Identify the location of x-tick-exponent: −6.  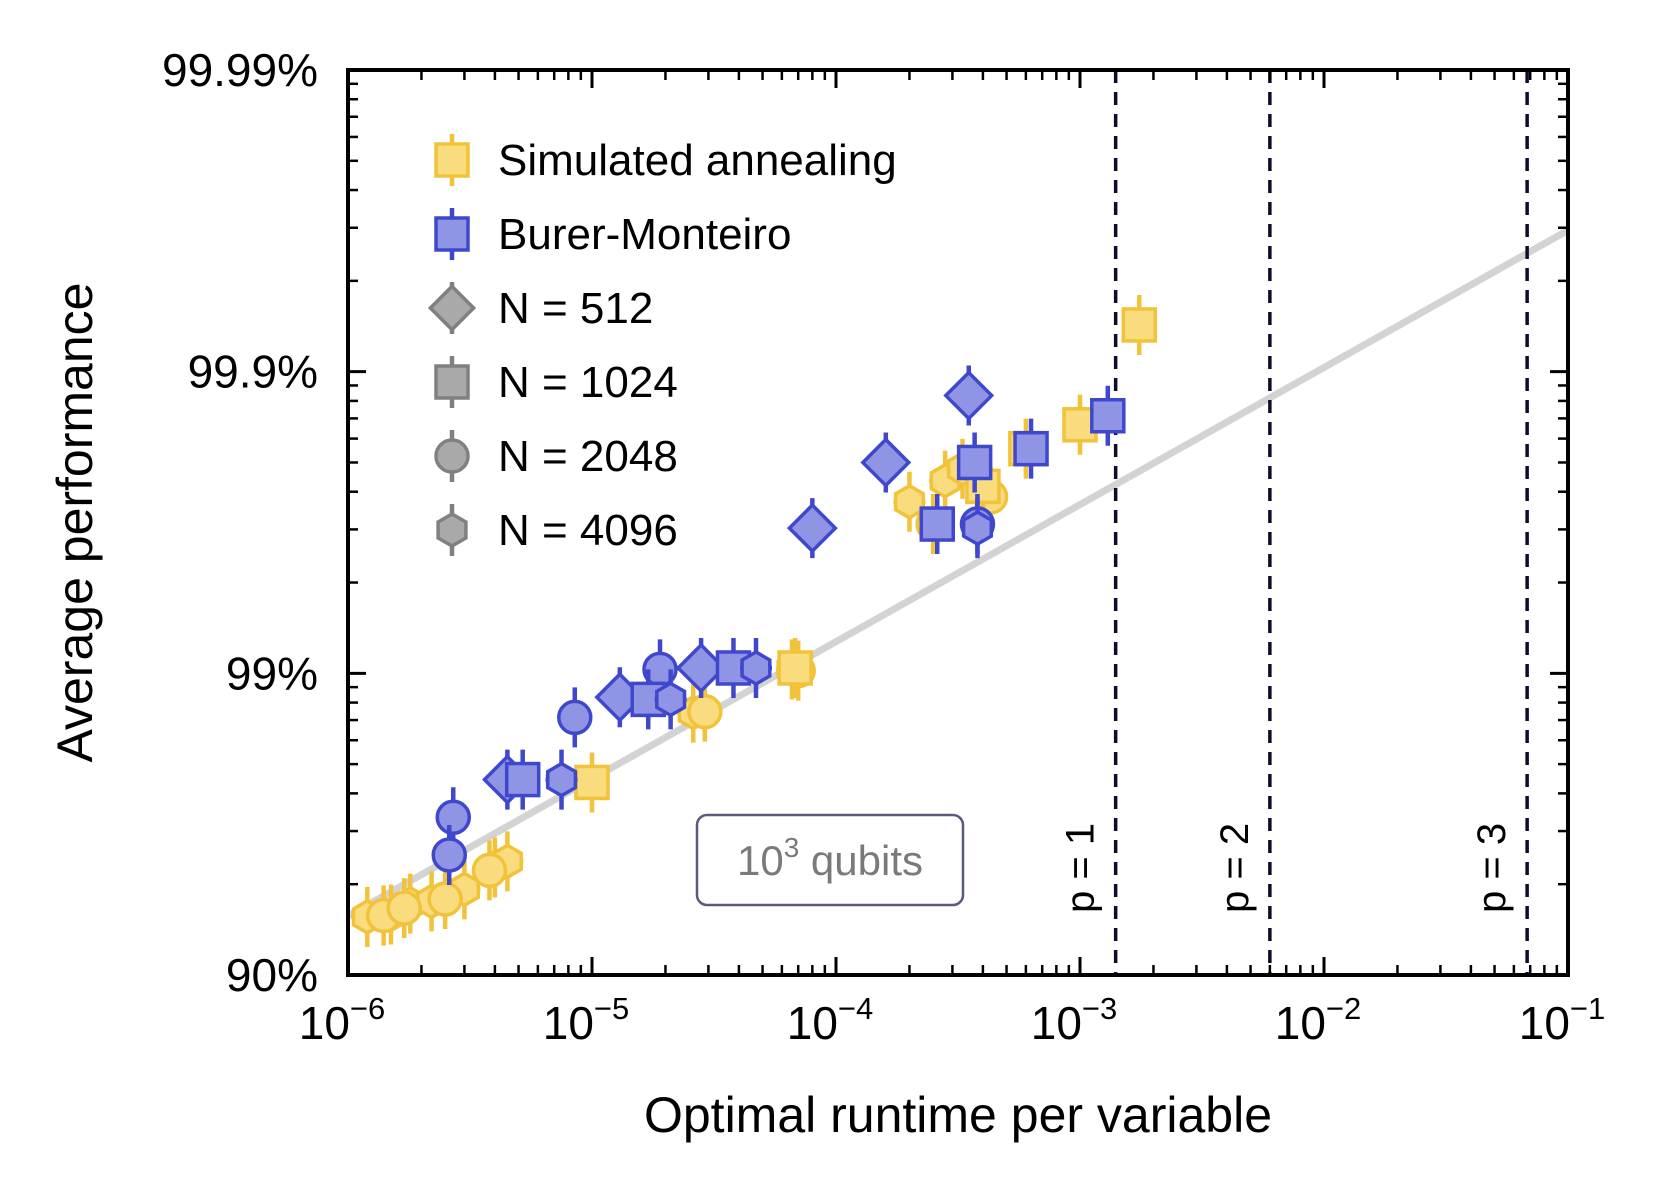
(367, 1008).